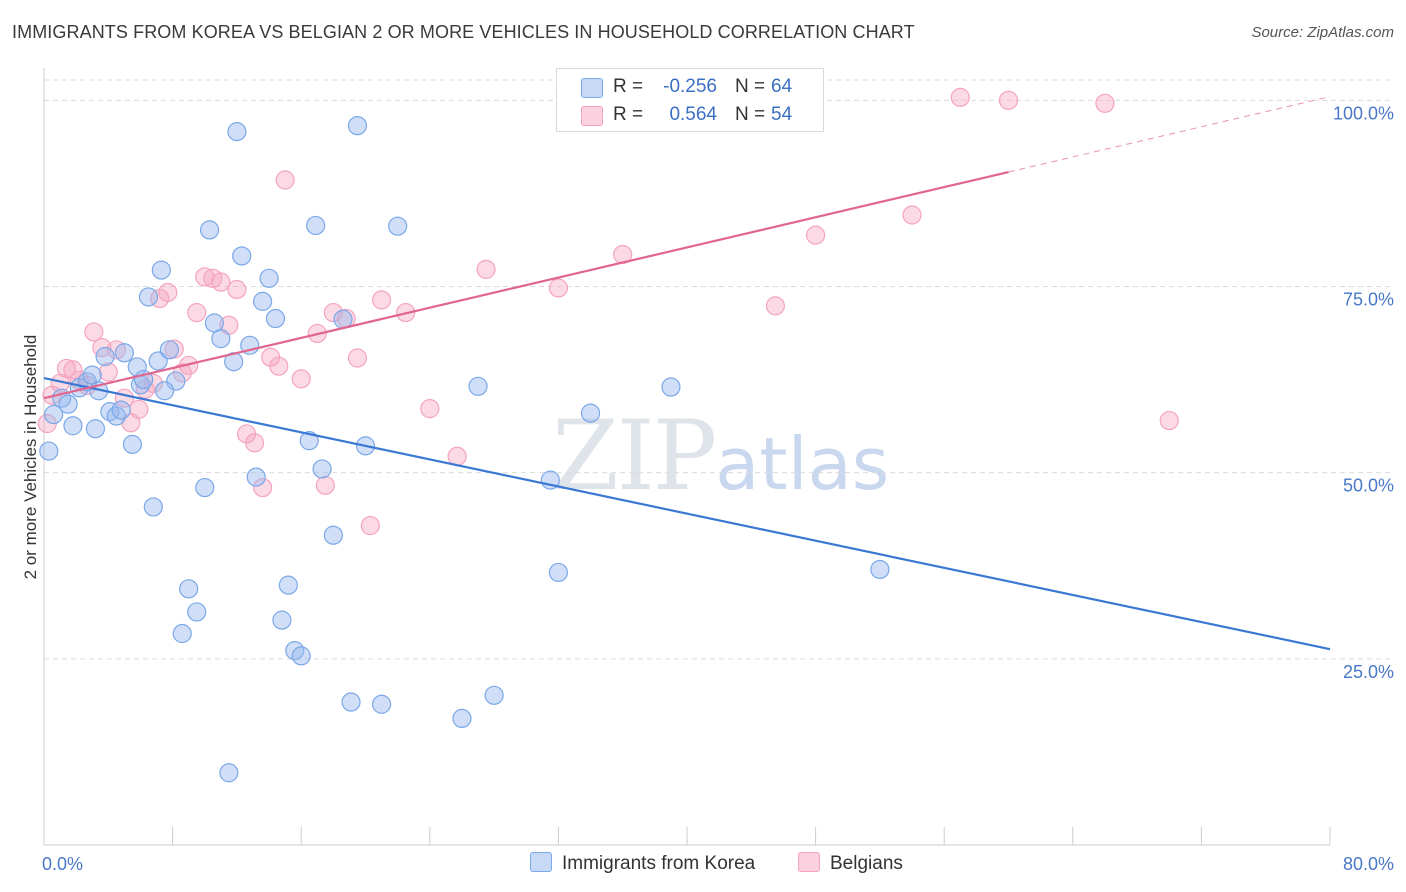 The image size is (1406, 892). Describe the element at coordinates (782, 86) in the screenshot. I see `n-value: 64` at that location.